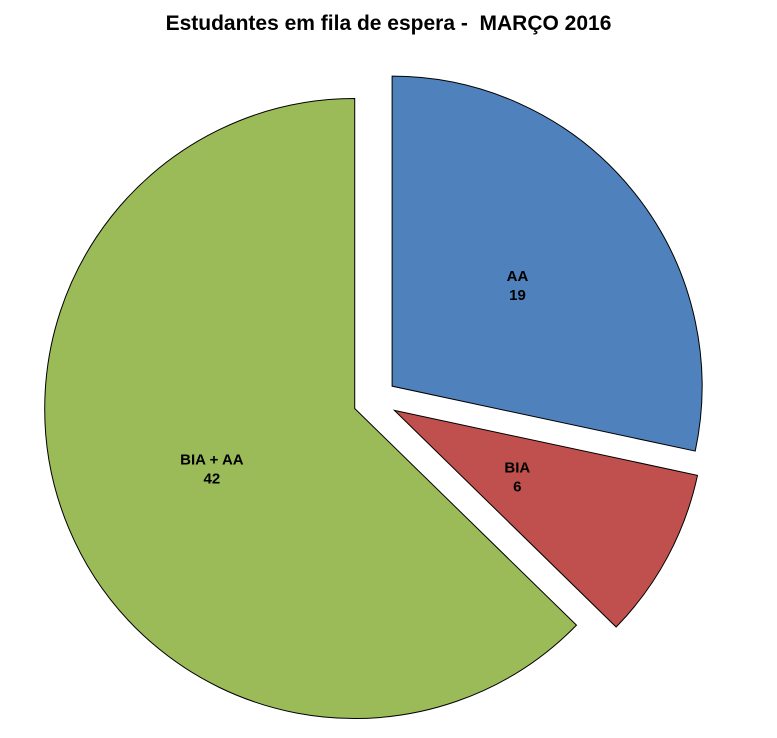  What do you see at coordinates (518, 286) in the screenshot?
I see `pie-label-aa: AA 19` at bounding box center [518, 286].